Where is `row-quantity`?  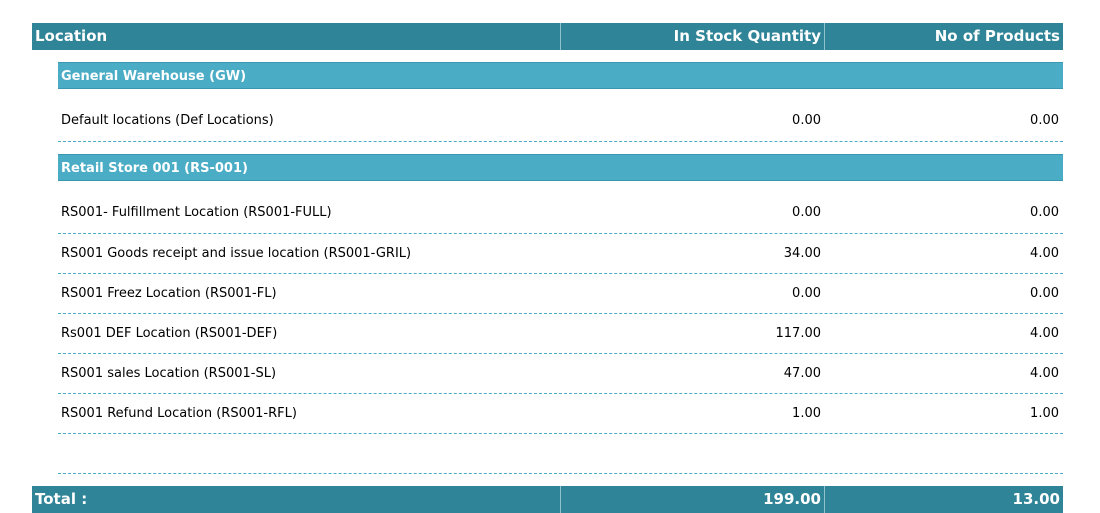 row-quantity is located at coordinates (692, 453).